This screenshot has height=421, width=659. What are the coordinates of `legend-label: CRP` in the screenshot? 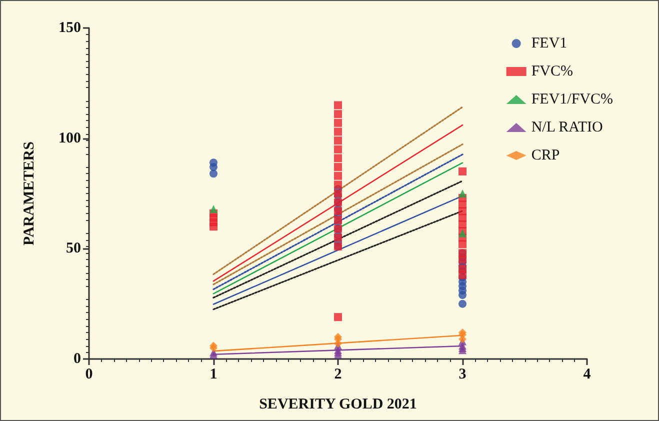 It's located at (545, 156).